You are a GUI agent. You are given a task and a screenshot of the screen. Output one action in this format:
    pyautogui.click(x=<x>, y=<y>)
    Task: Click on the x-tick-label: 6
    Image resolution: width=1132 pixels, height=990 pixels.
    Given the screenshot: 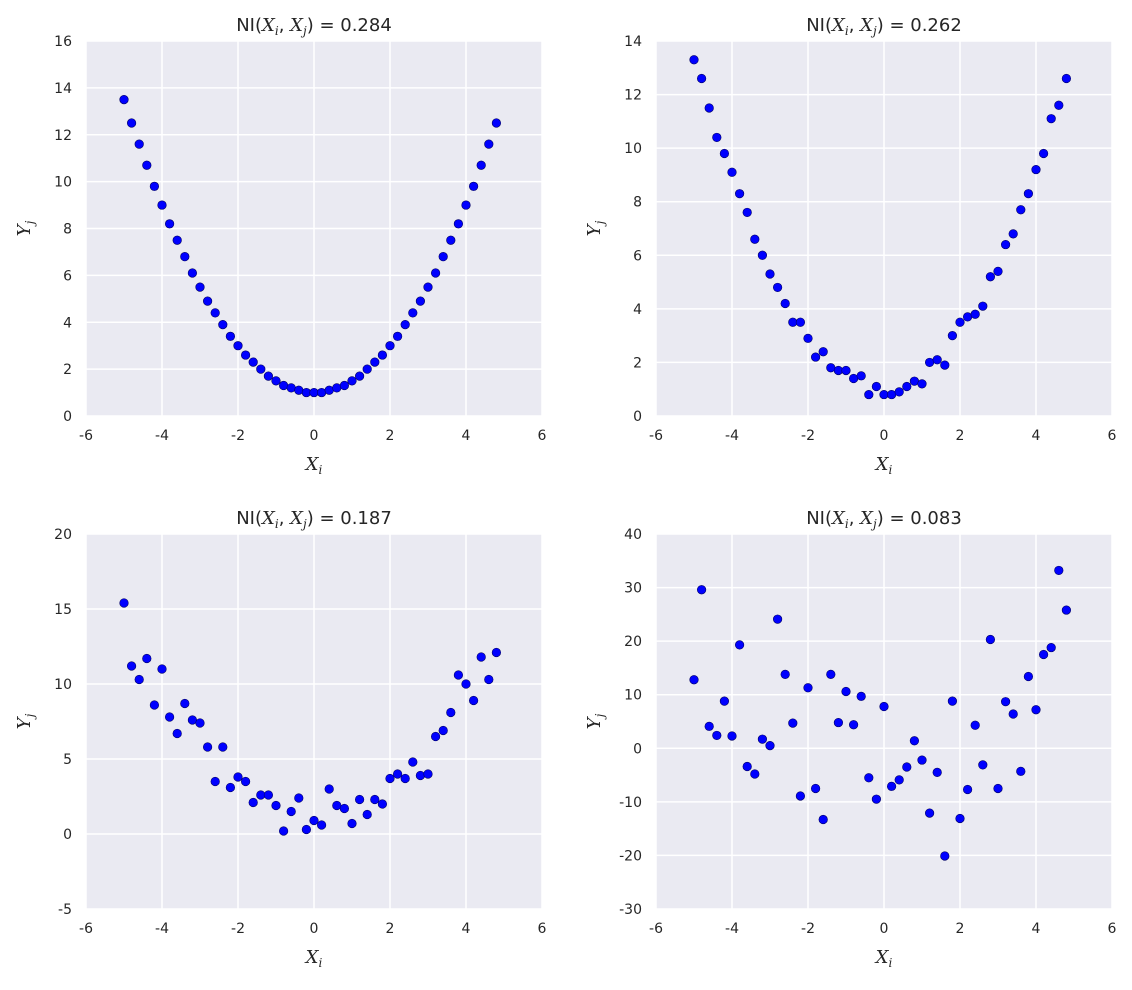 What is the action you would take?
    pyautogui.click(x=1112, y=436)
    